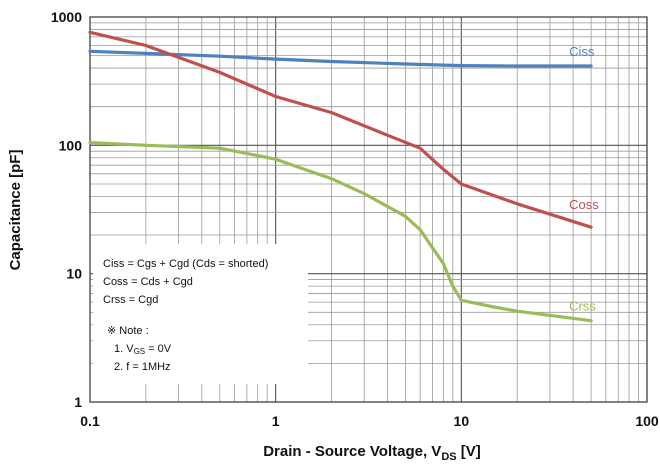 The height and width of the screenshot is (466, 660). Describe the element at coordinates (158, 349) in the screenshot. I see `annotation-note-1-rest: = 0V` at that location.